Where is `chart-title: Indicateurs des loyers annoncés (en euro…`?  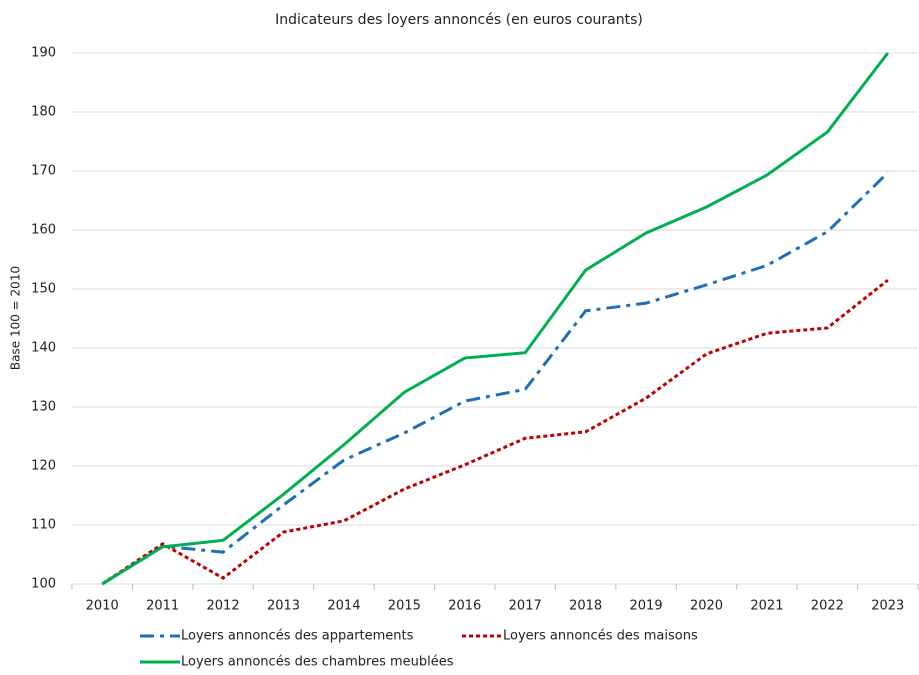
chart-title: Indicateurs des loyers annoncés (en euro… is located at coordinates (459, 20).